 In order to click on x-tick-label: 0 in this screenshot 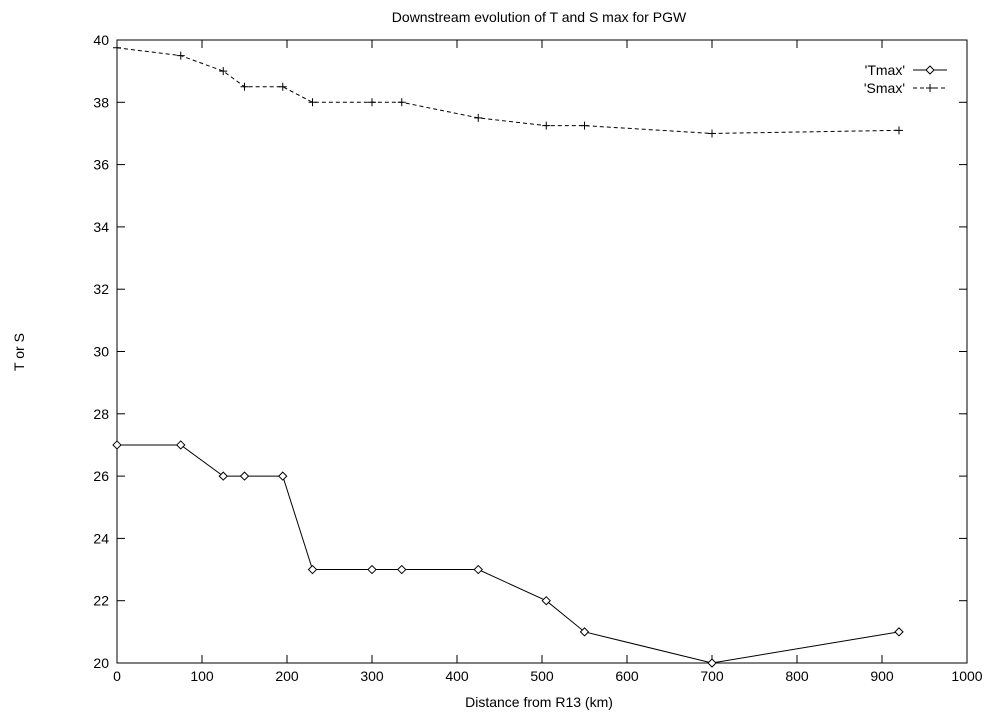, I will do `click(117, 676)`.